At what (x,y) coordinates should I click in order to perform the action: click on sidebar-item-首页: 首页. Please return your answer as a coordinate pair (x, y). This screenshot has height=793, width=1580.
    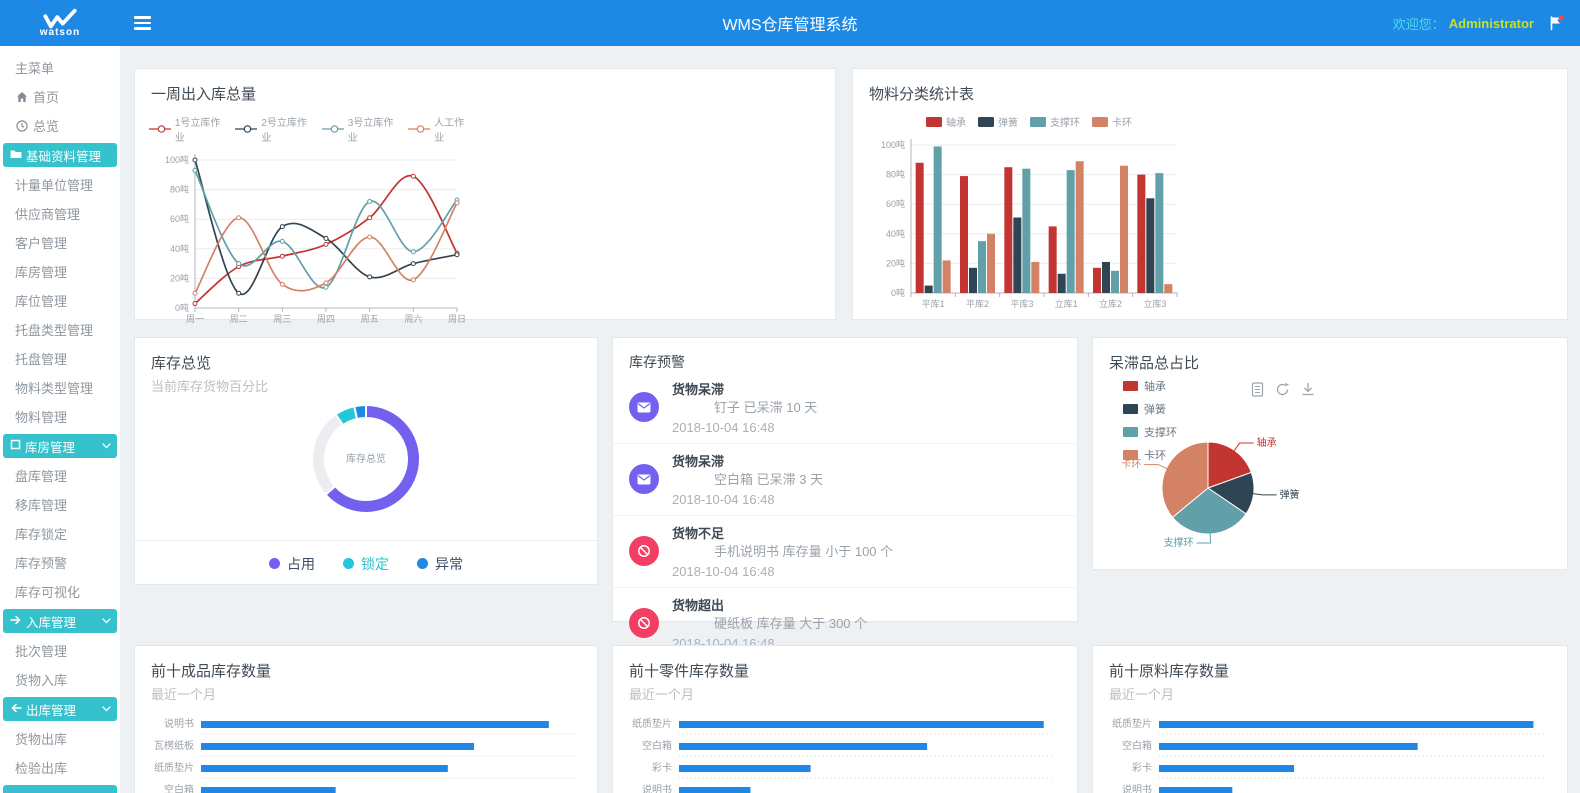
    Looking at the image, I should click on (60, 96).